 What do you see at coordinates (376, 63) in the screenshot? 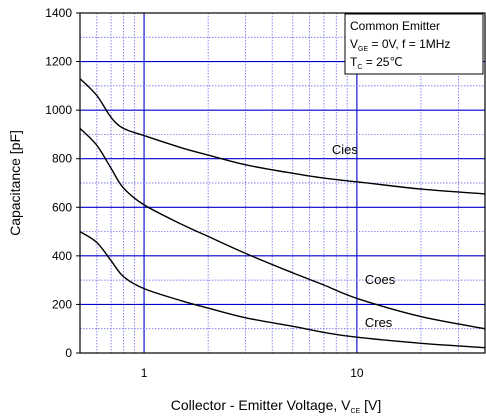
I see `legend-line-3: TC = 25℃` at bounding box center [376, 63].